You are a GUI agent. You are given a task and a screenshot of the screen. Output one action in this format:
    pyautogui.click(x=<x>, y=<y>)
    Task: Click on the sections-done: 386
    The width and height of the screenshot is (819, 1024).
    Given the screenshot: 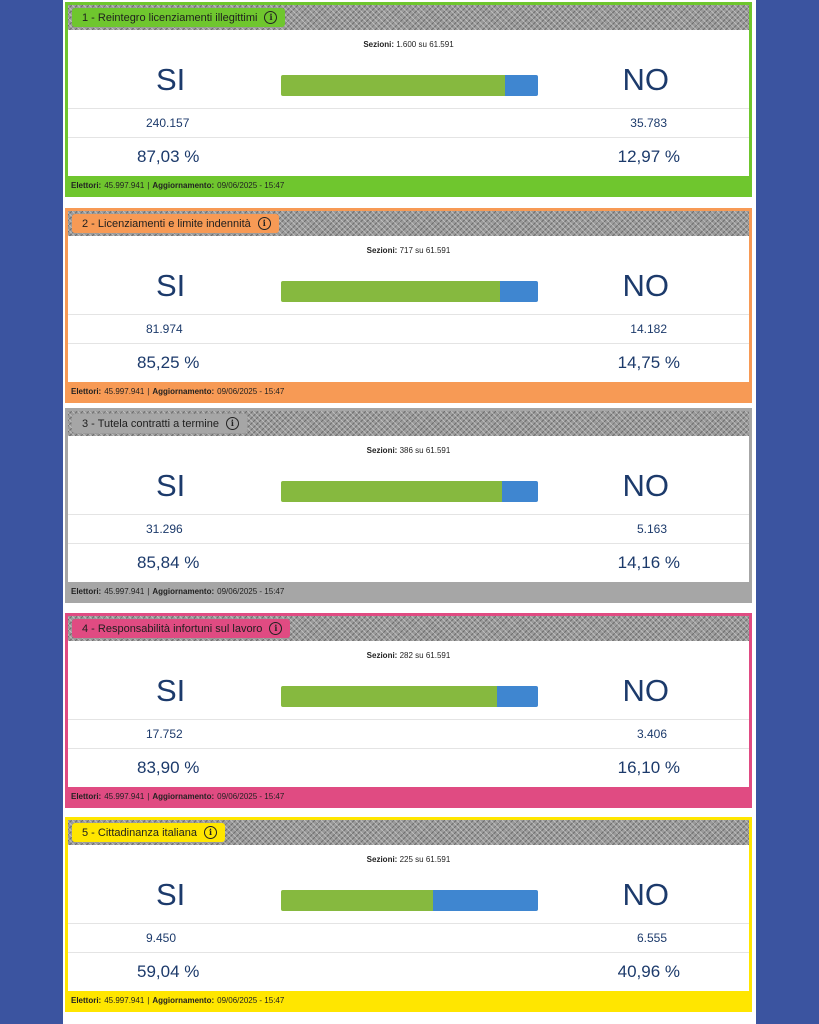 What is the action you would take?
    pyautogui.click(x=406, y=450)
    